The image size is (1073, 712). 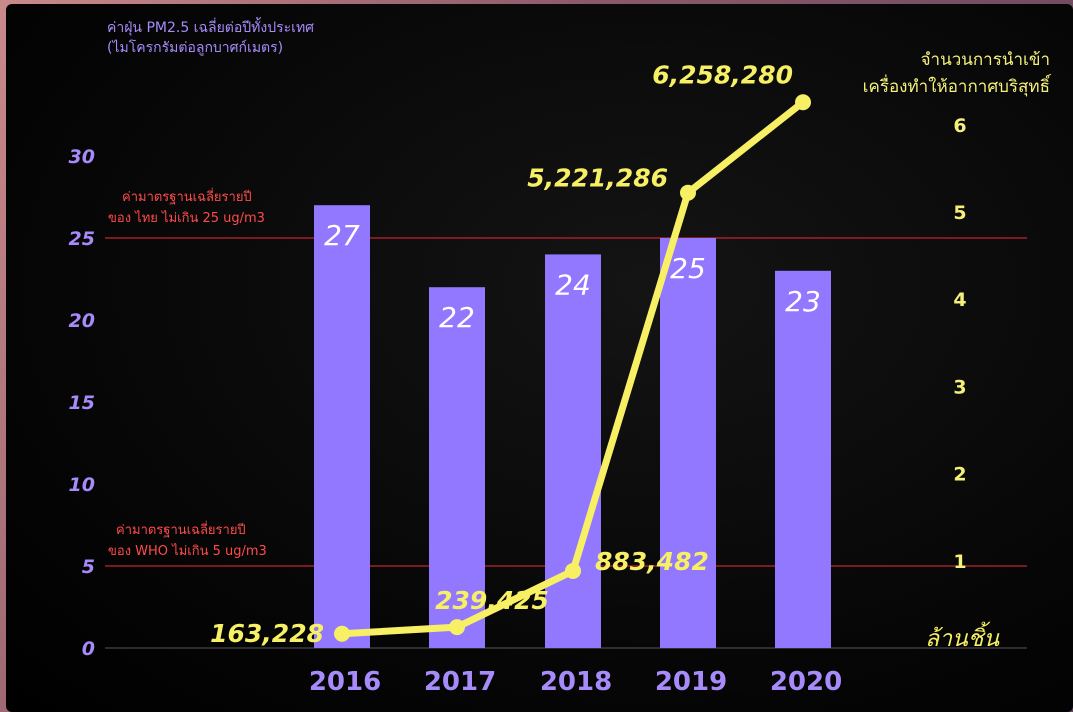 What do you see at coordinates (210, 26) in the screenshot?
I see `left-axis-title-line-1: ค่าฝุ่น PM2.5 เฉลี่ยต่อปีทั้งประเทศ` at bounding box center [210, 26].